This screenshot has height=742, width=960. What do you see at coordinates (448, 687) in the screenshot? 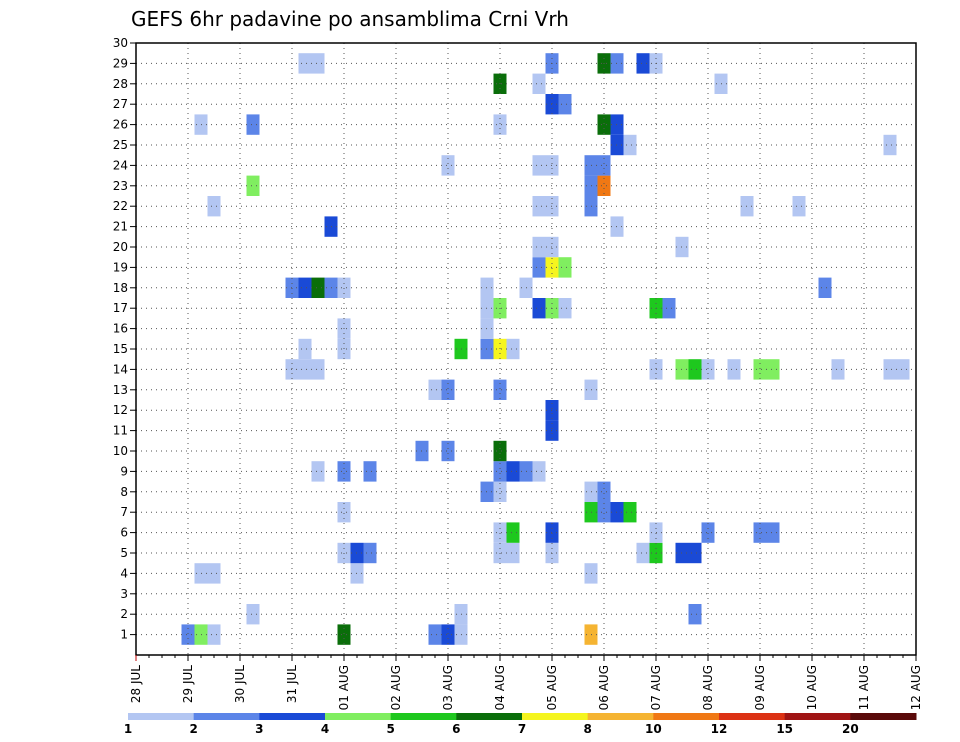
I see `x-tick-label: 03 AUG` at bounding box center [448, 687].